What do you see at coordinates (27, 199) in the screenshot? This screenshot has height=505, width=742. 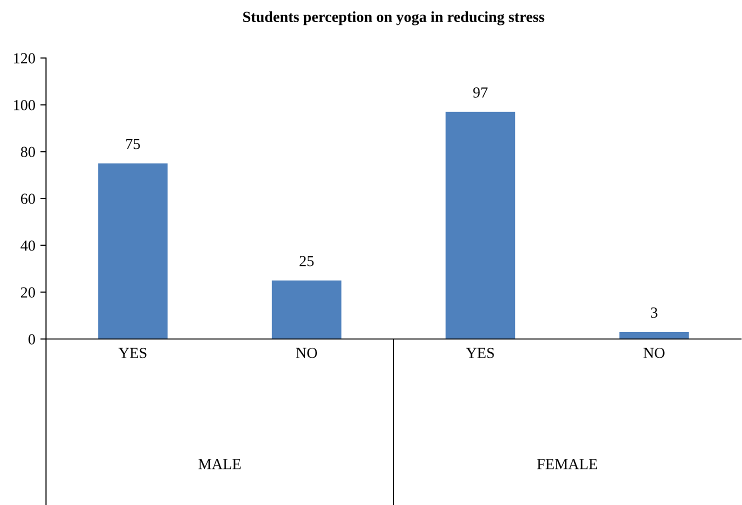 I see `y-tick-label: 60` at bounding box center [27, 199].